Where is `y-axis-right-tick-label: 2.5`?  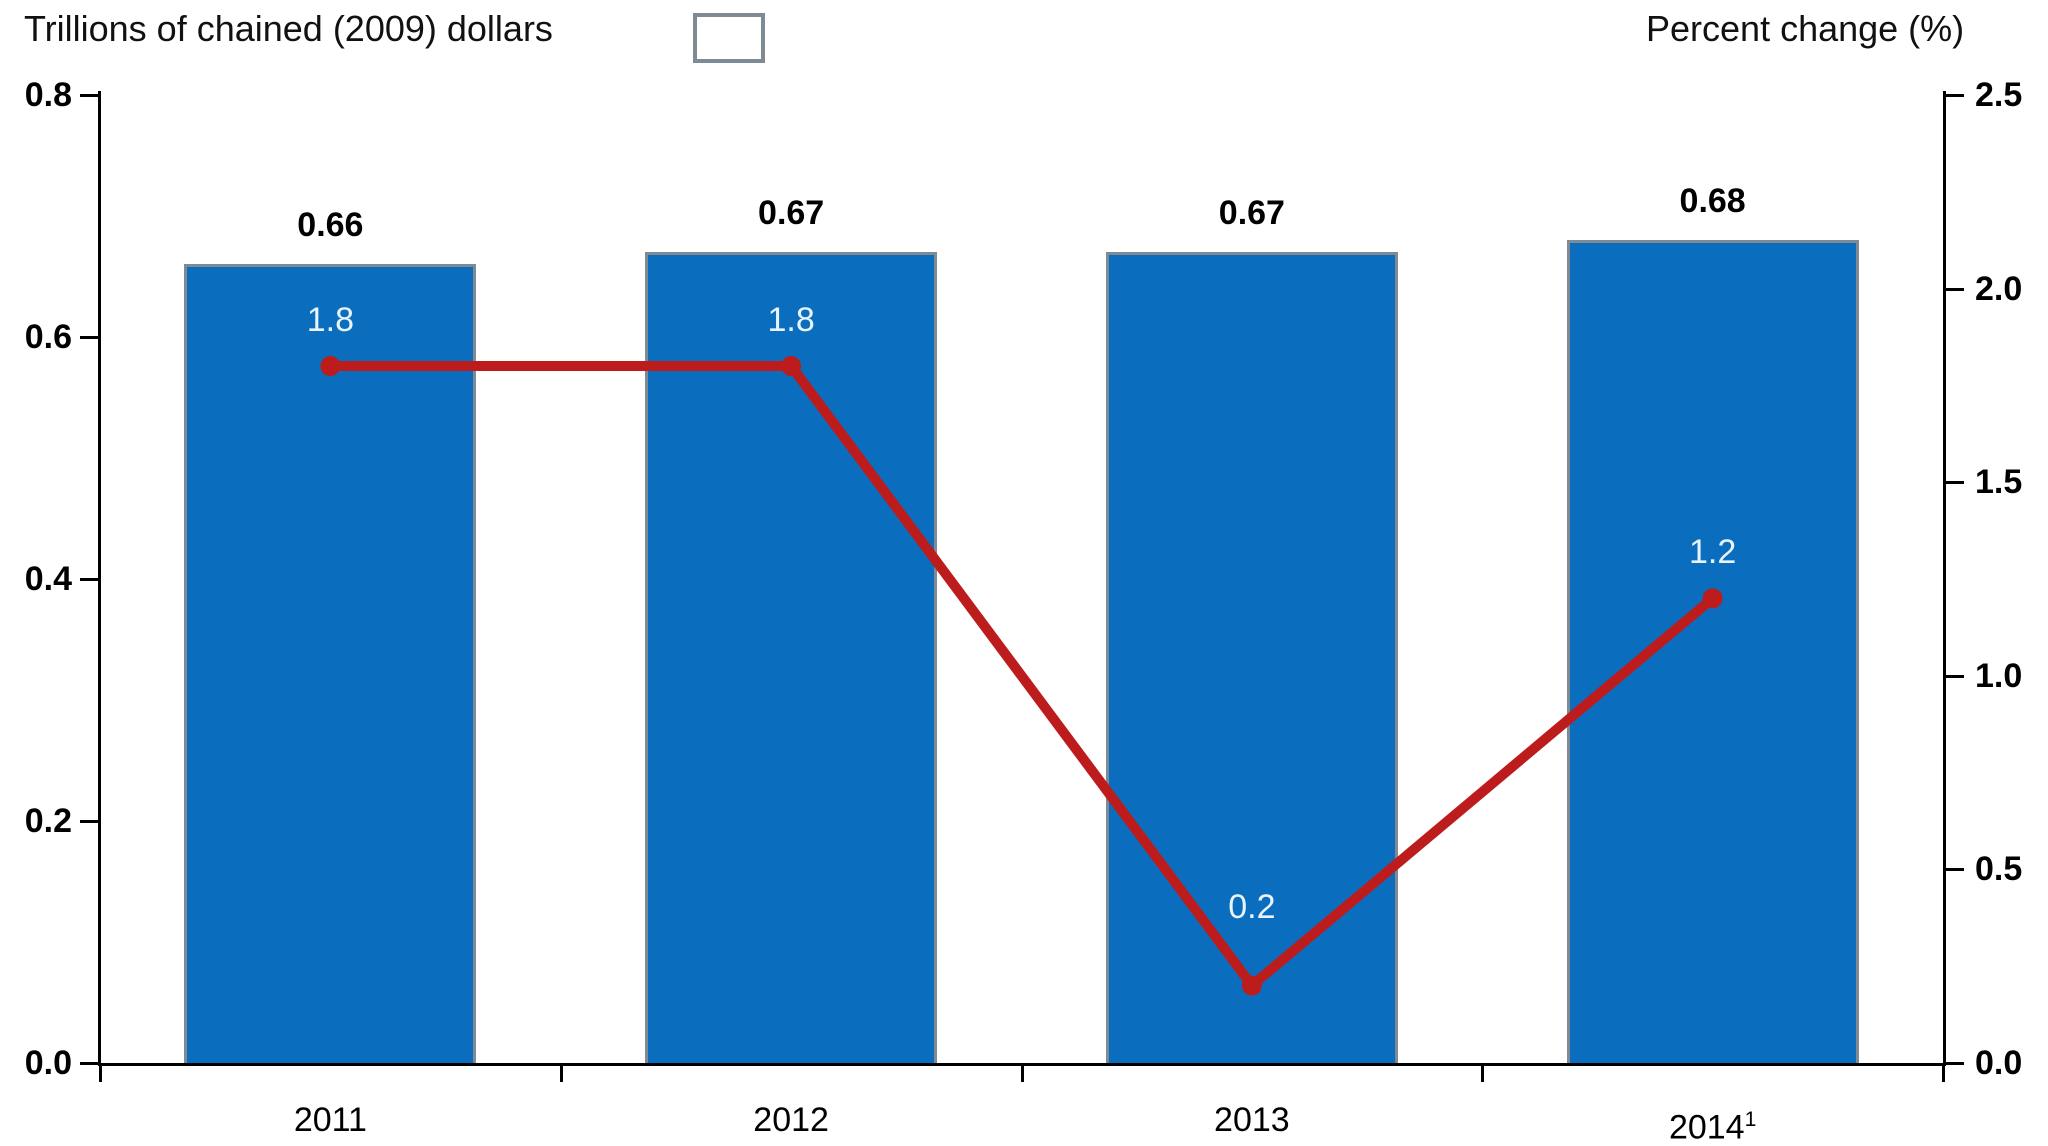 y-axis-right-tick-label: 2.5 is located at coordinates (1999, 95).